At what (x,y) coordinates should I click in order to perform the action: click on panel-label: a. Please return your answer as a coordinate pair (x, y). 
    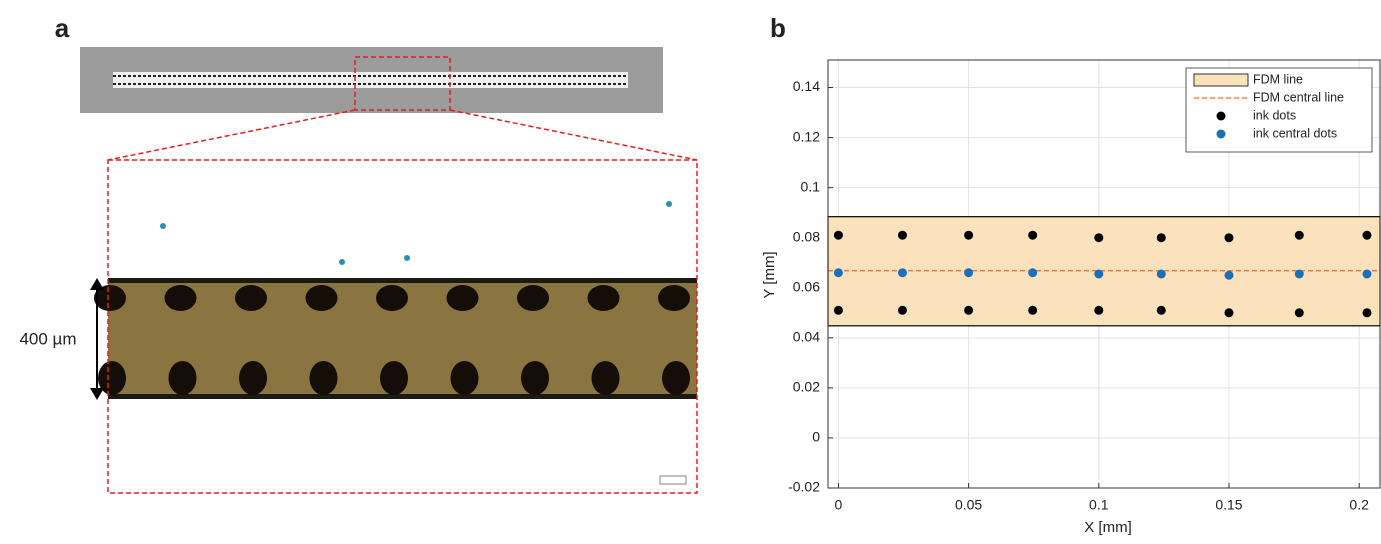
    Looking at the image, I should click on (62, 28).